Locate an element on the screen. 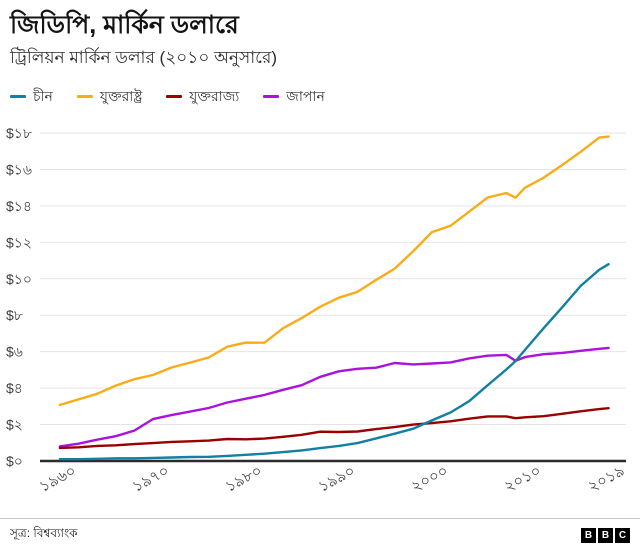 This screenshot has height=553, width=640. legend-item-china: চীন is located at coordinates (31, 97).